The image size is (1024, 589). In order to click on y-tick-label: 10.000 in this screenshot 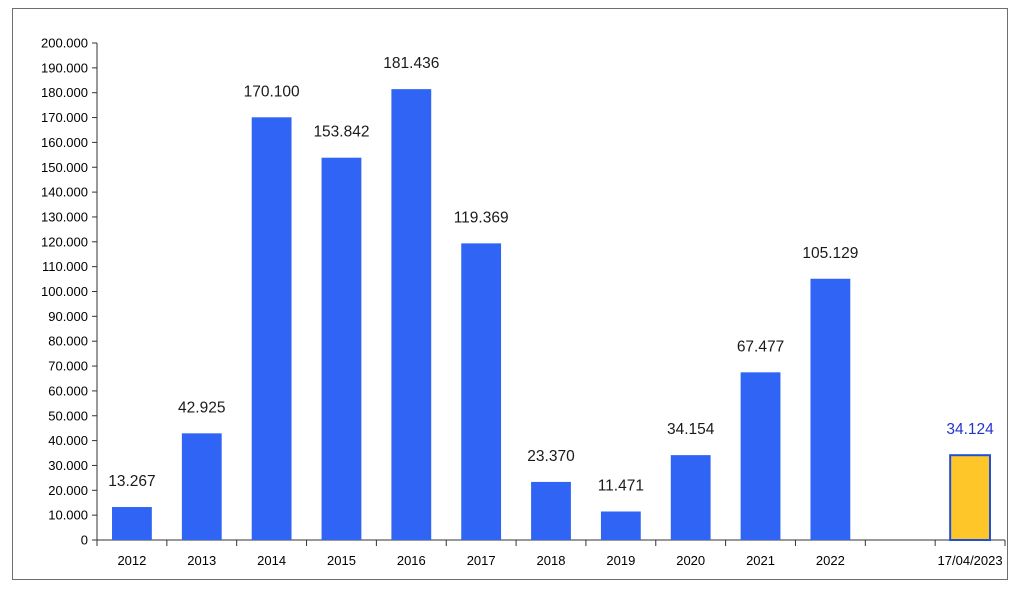, I will do `click(68, 515)`.